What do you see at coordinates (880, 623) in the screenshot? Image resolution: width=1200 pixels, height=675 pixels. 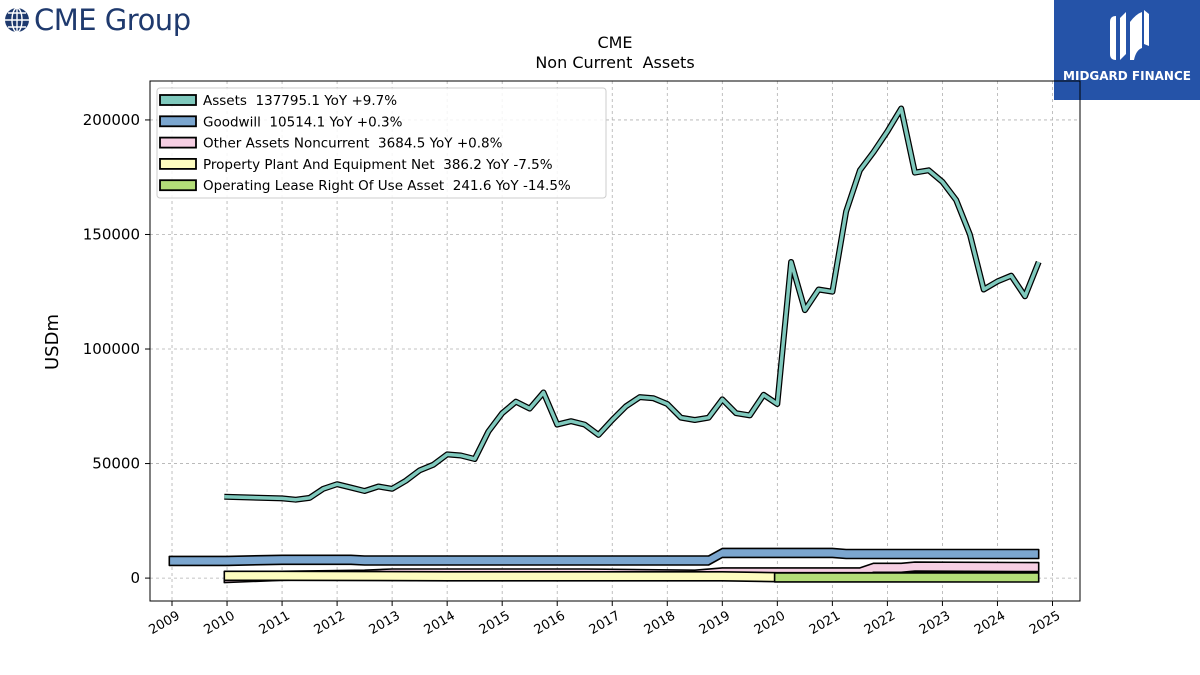 I see `x-tick-label: 2022` at bounding box center [880, 623].